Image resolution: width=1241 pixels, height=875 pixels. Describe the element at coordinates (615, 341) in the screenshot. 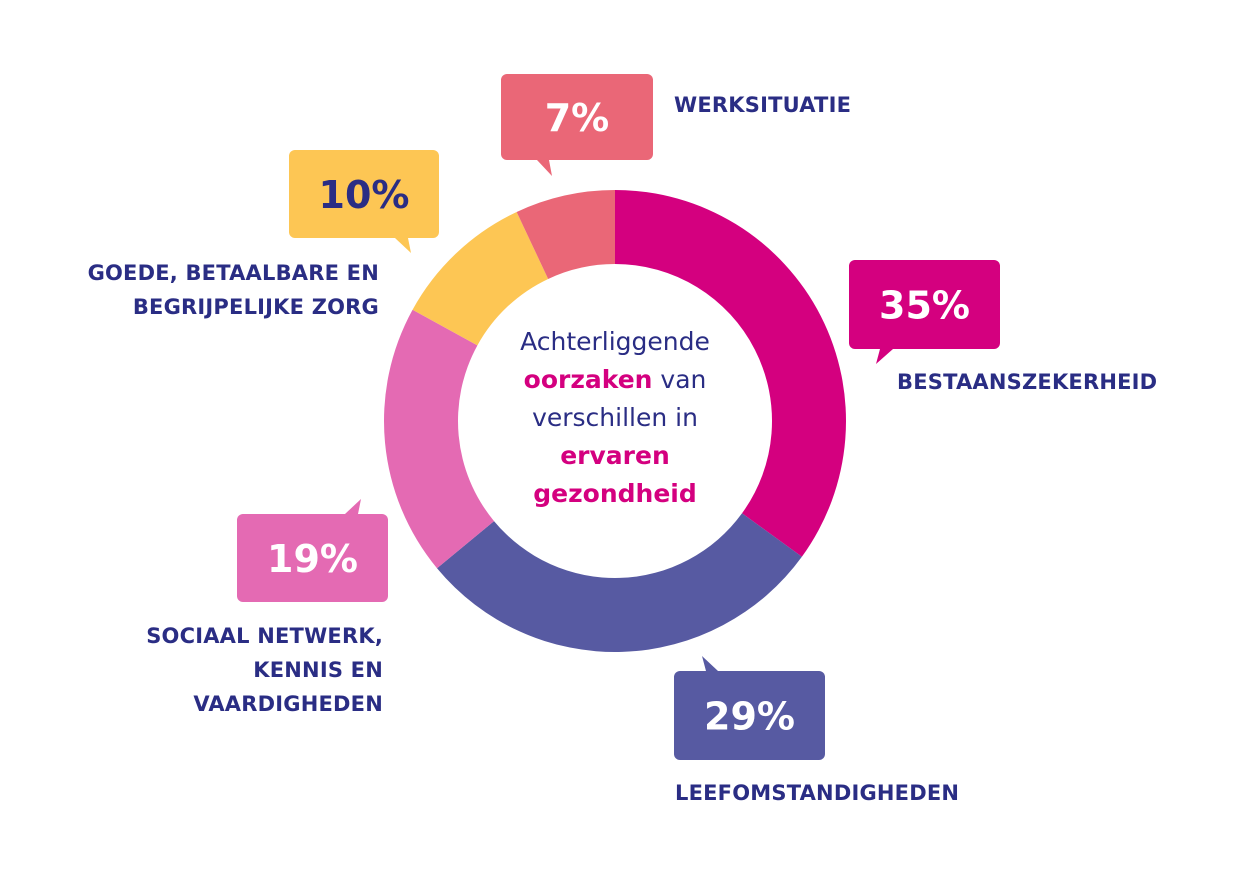

I see `center-title-line-1: Achterliggende` at that location.